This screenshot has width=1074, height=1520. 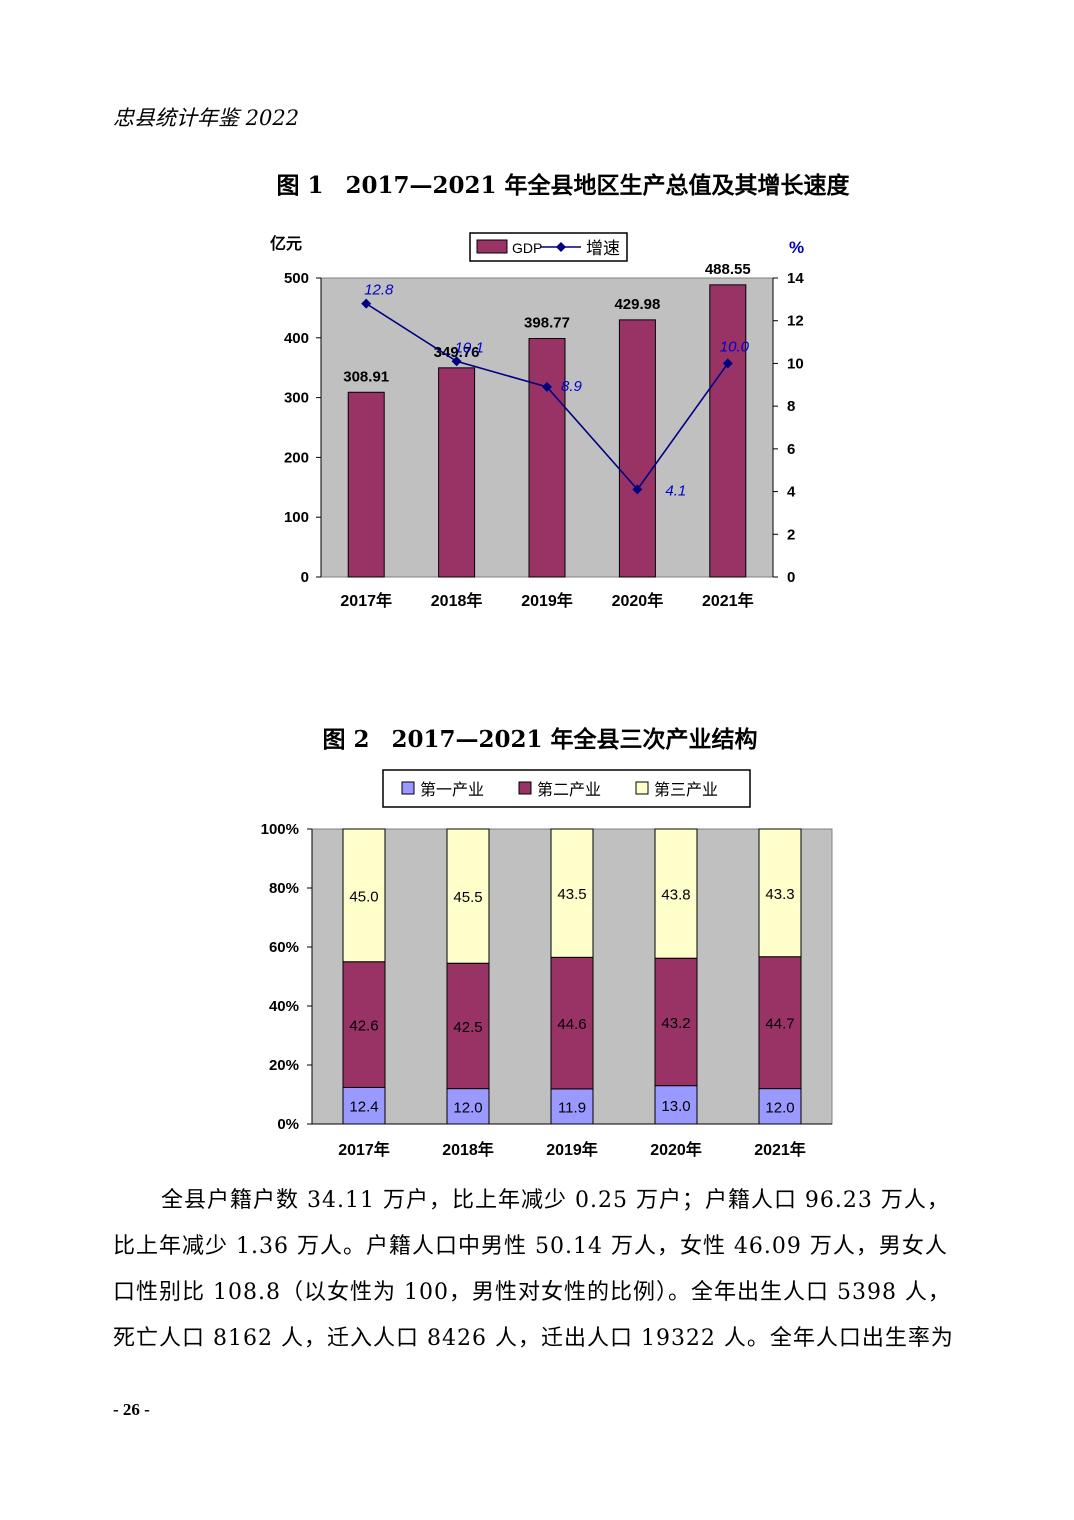 I want to click on fig1-right-tick-label: 10, so click(x=795, y=363).